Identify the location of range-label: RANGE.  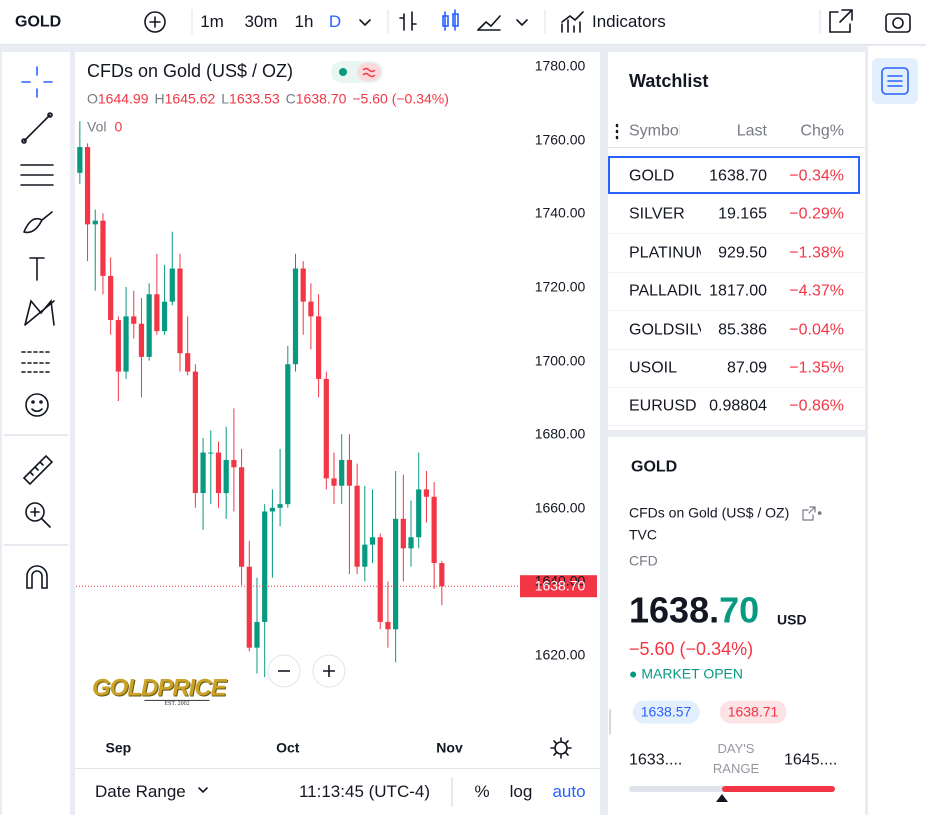
(736, 769).